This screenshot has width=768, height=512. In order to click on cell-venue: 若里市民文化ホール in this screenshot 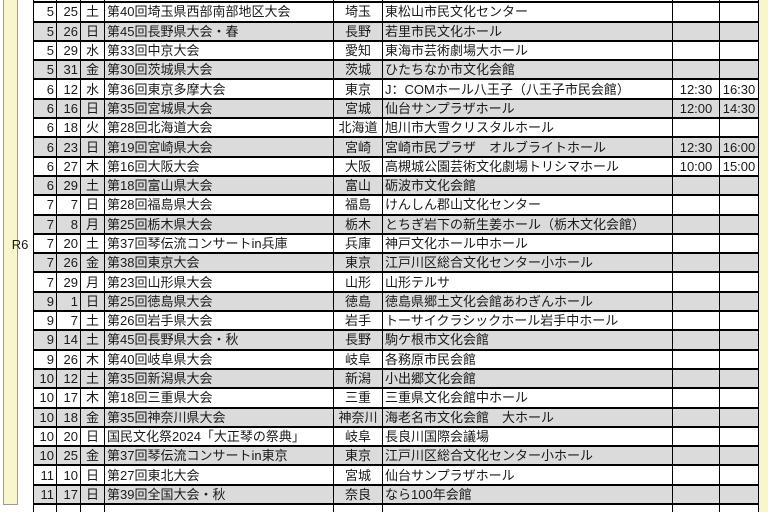, I will do `click(527, 31)`.